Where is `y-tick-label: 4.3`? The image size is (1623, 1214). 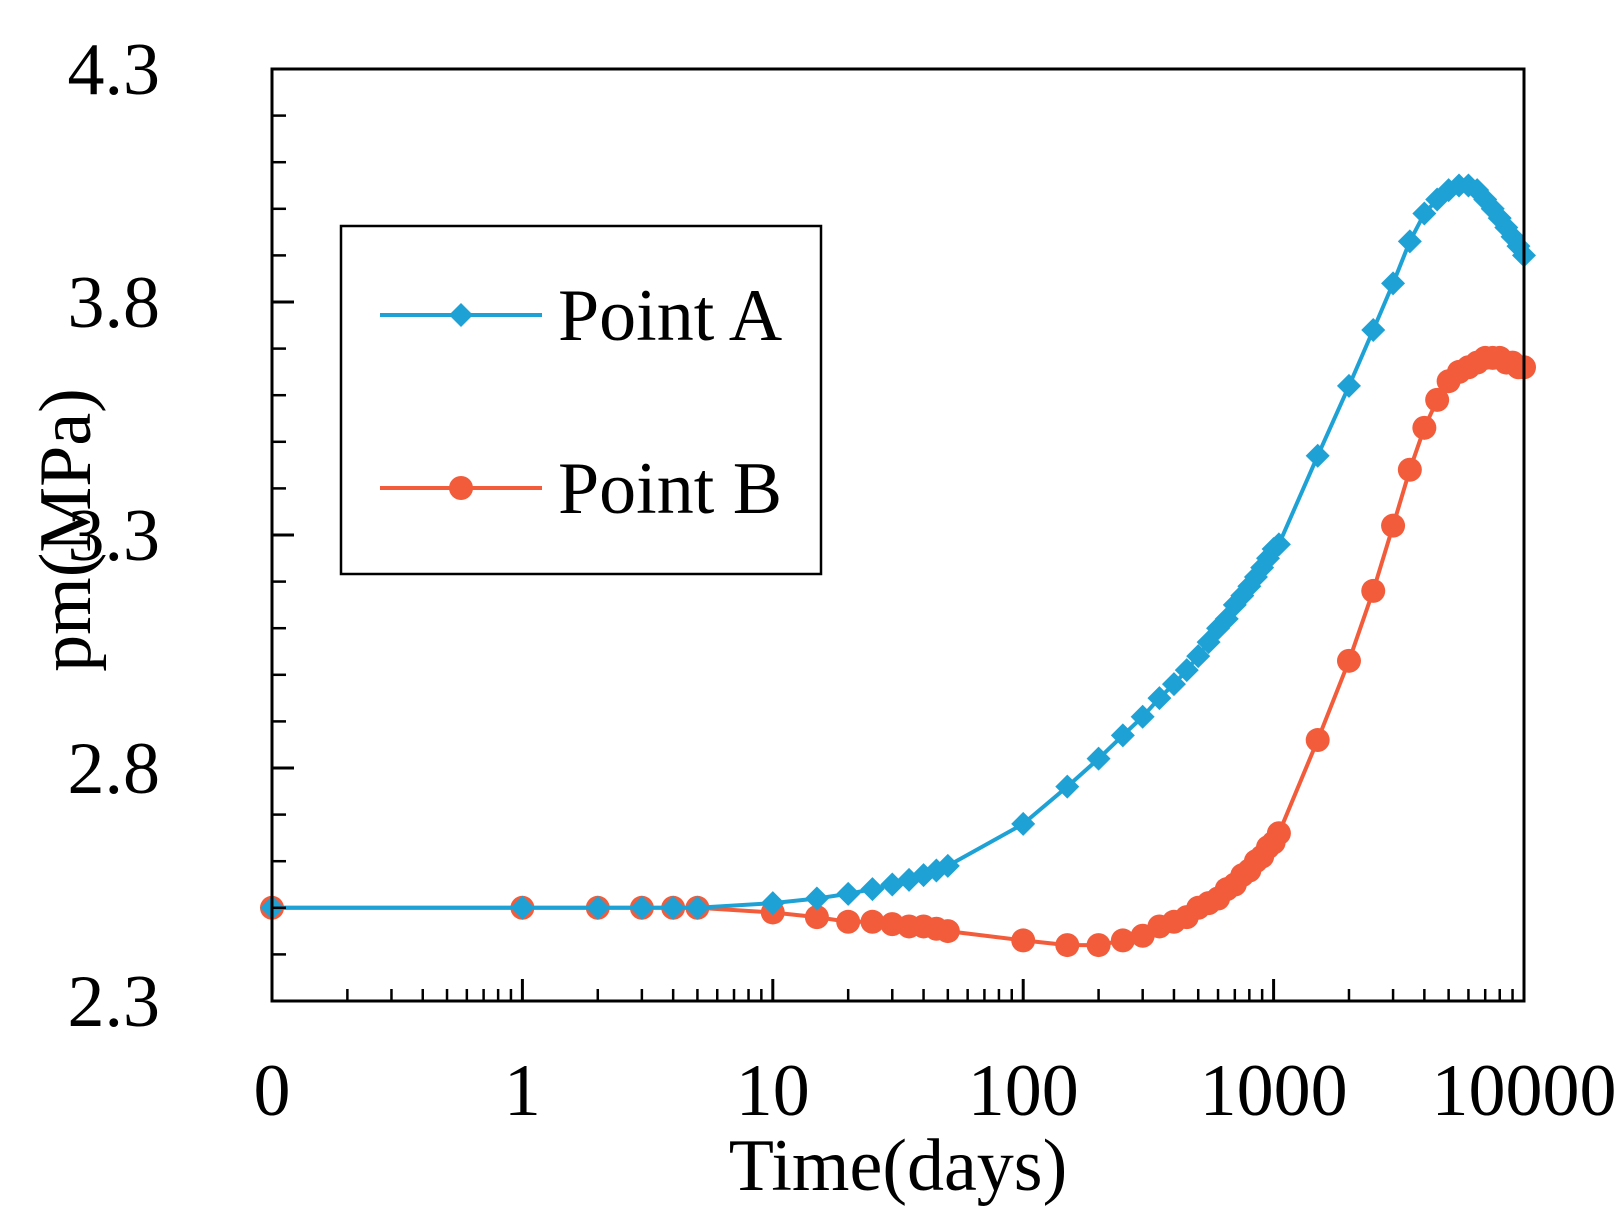
y-tick-label: 4.3 is located at coordinates (114, 70).